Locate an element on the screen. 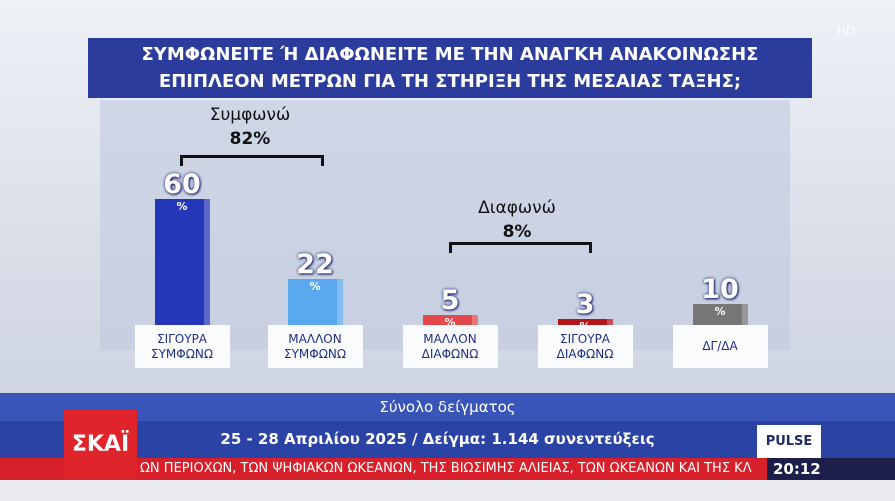 The height and width of the screenshot is (501, 895). value-label: 22 is located at coordinates (315, 264).